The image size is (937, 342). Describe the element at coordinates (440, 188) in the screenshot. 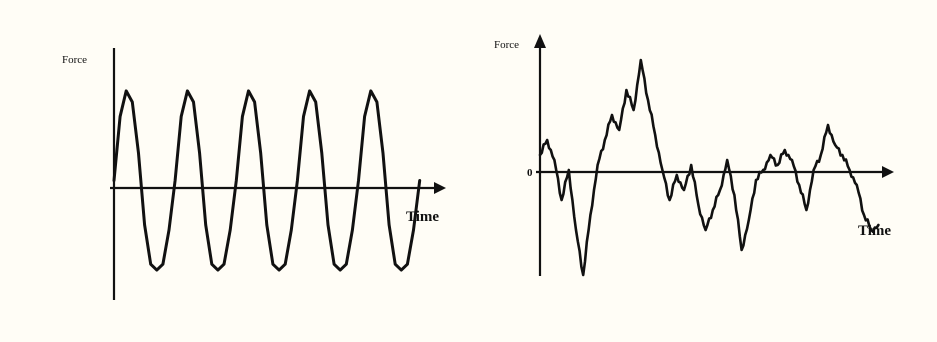

I see `left-x-axis-arrow` at that location.